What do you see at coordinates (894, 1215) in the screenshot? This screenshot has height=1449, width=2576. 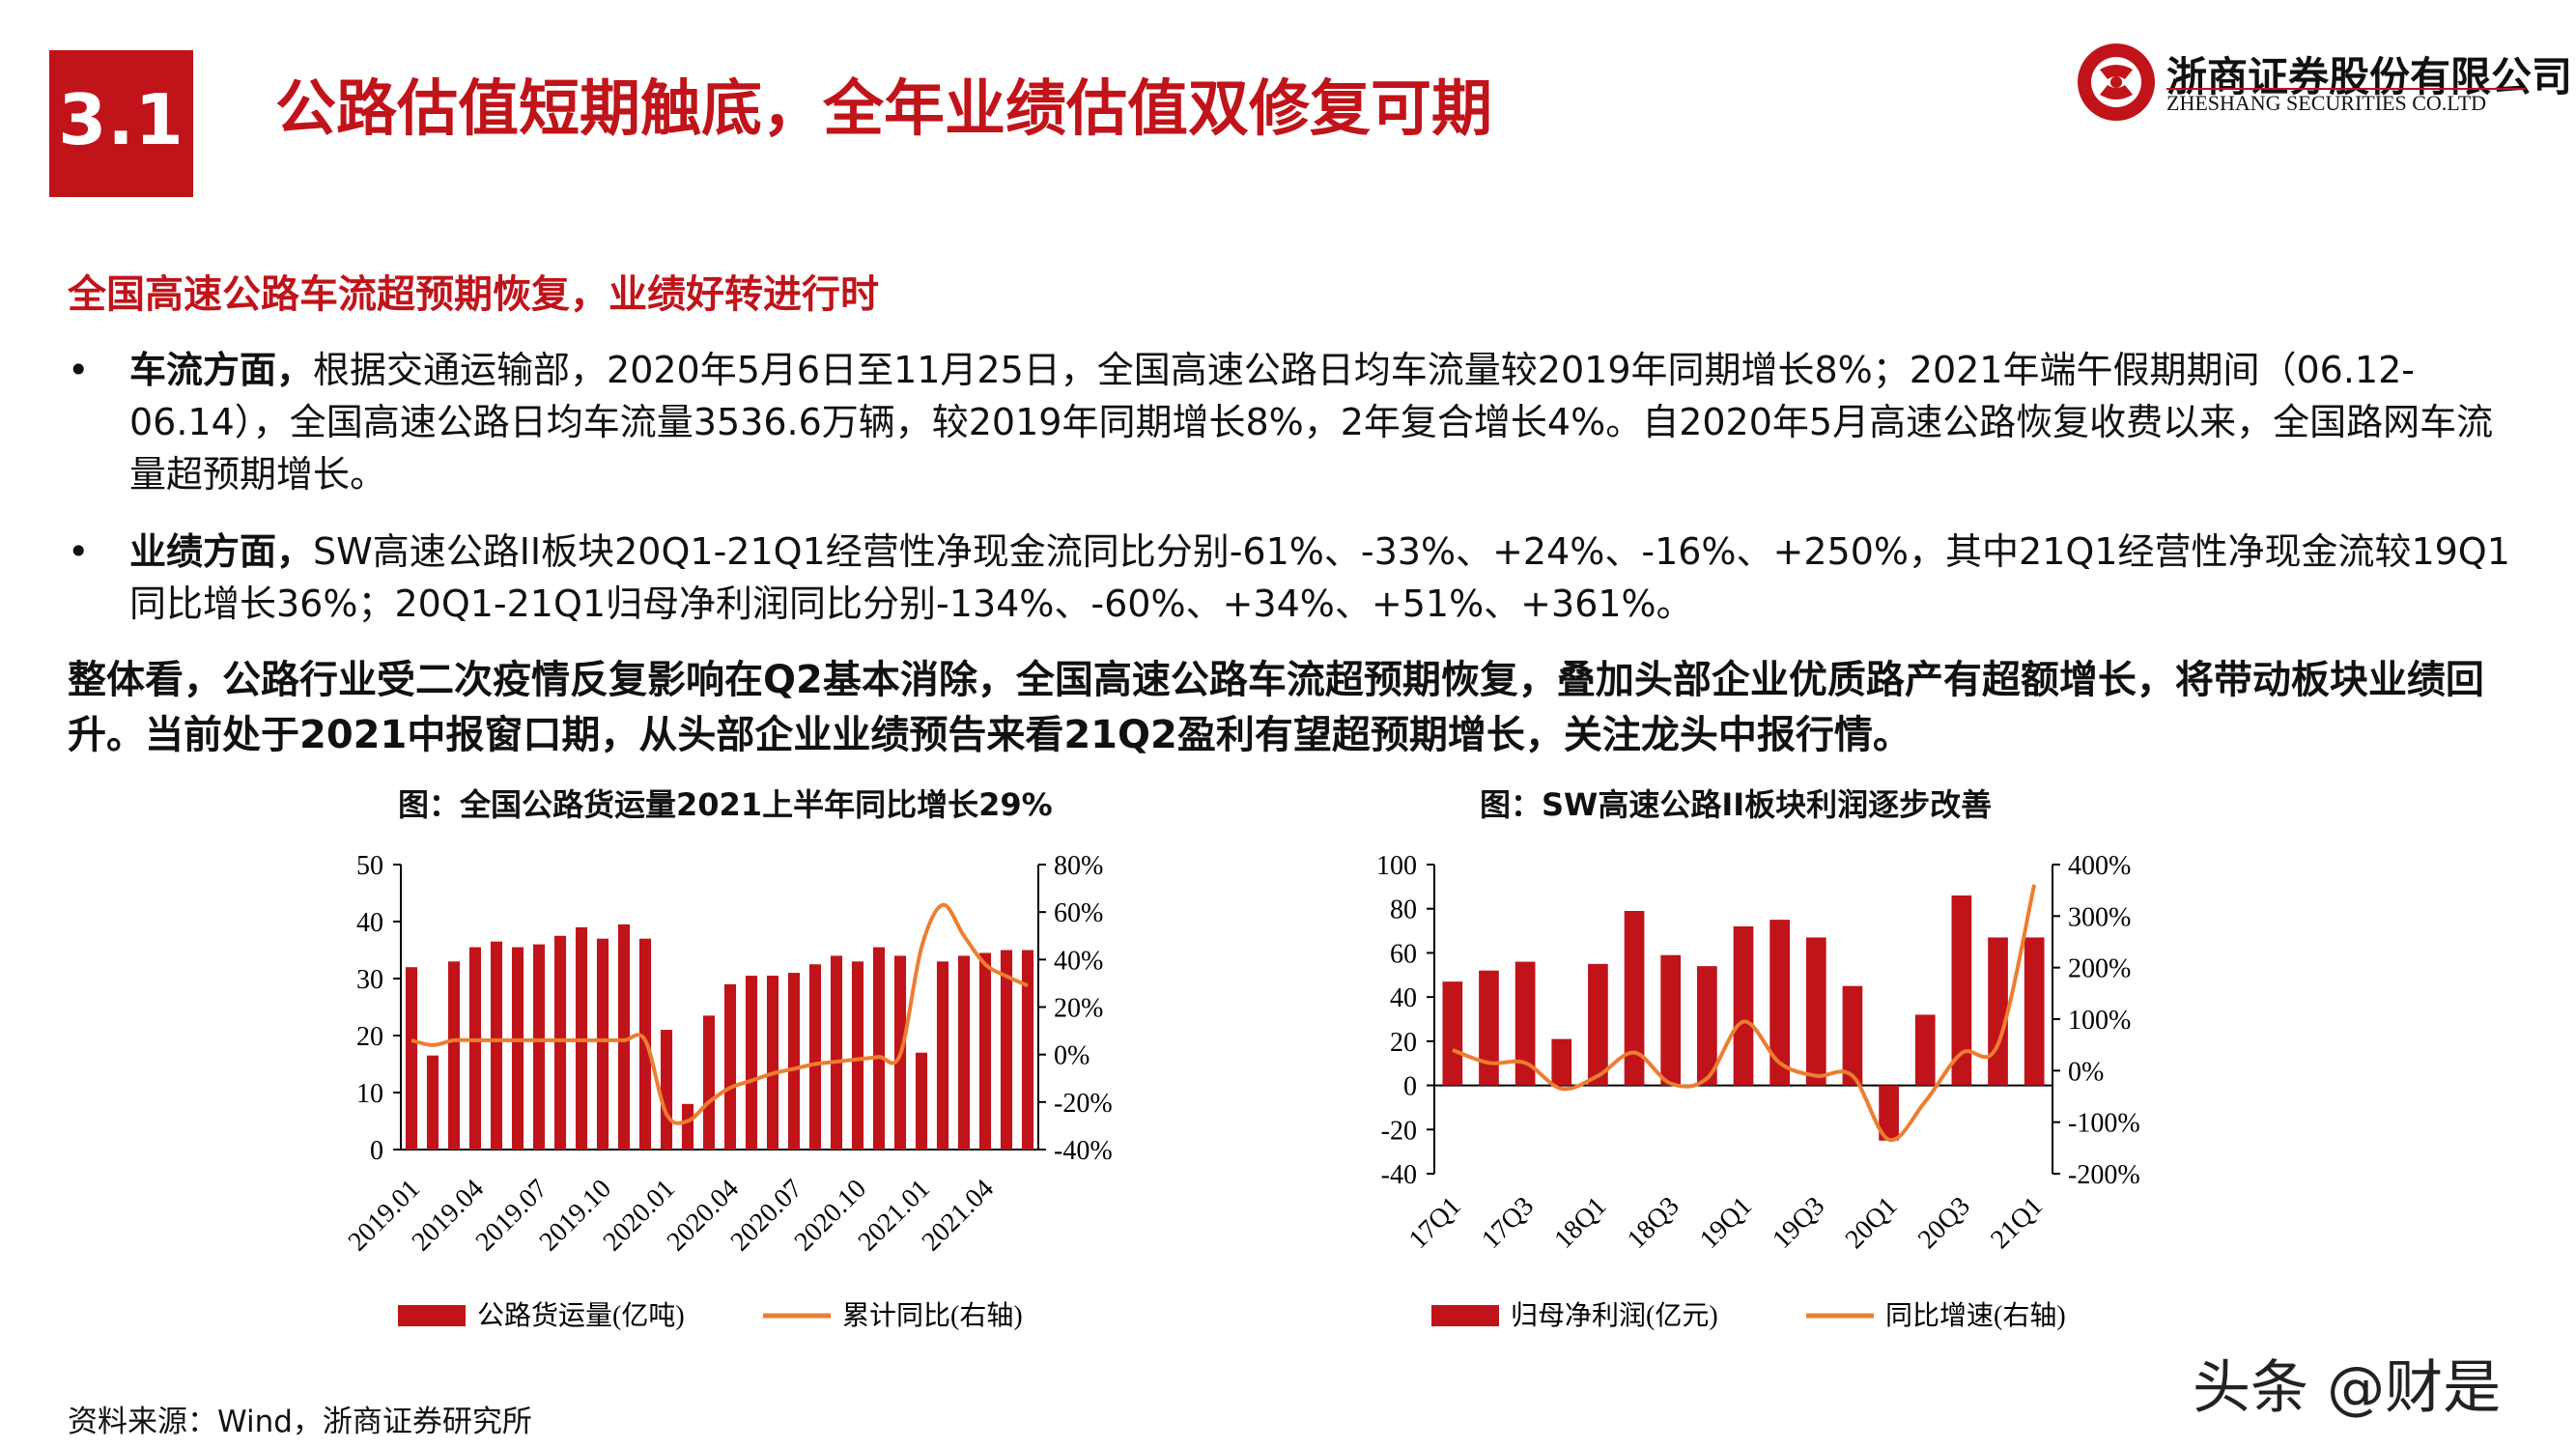 I see `x-tick-label: 2021.01` at bounding box center [894, 1215].